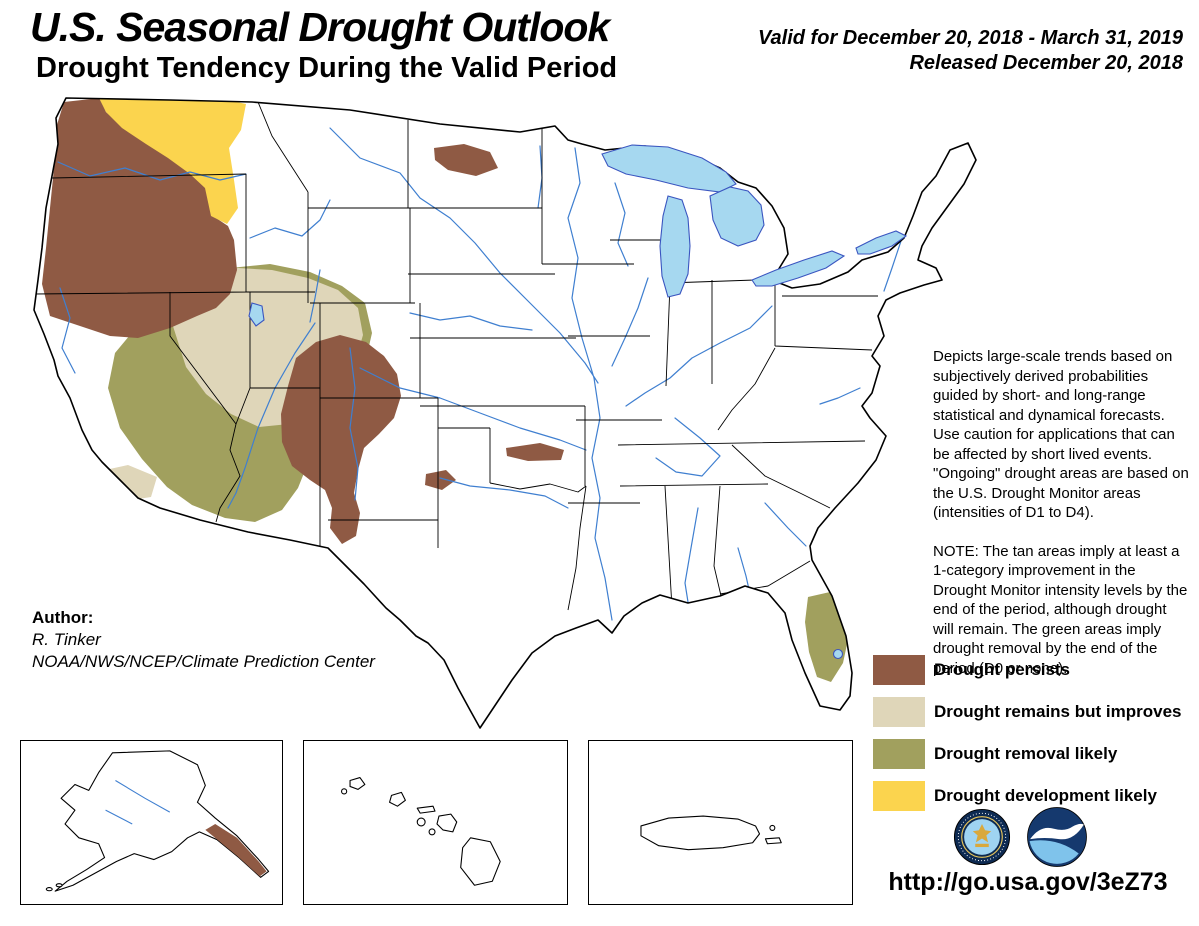  I want to click on kahoolawe, so click(432, 832).